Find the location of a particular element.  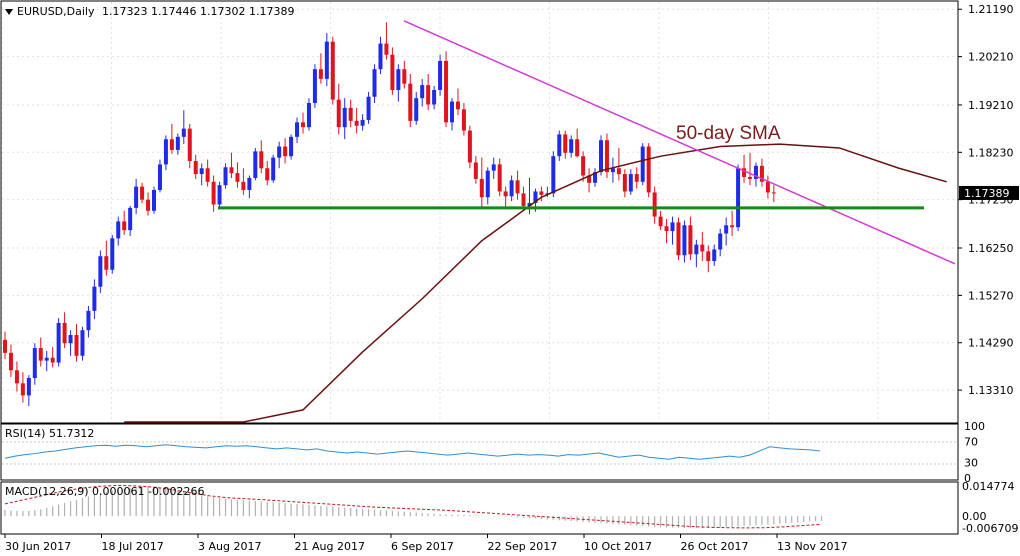

macd-signal-line is located at coordinates (412, 506).